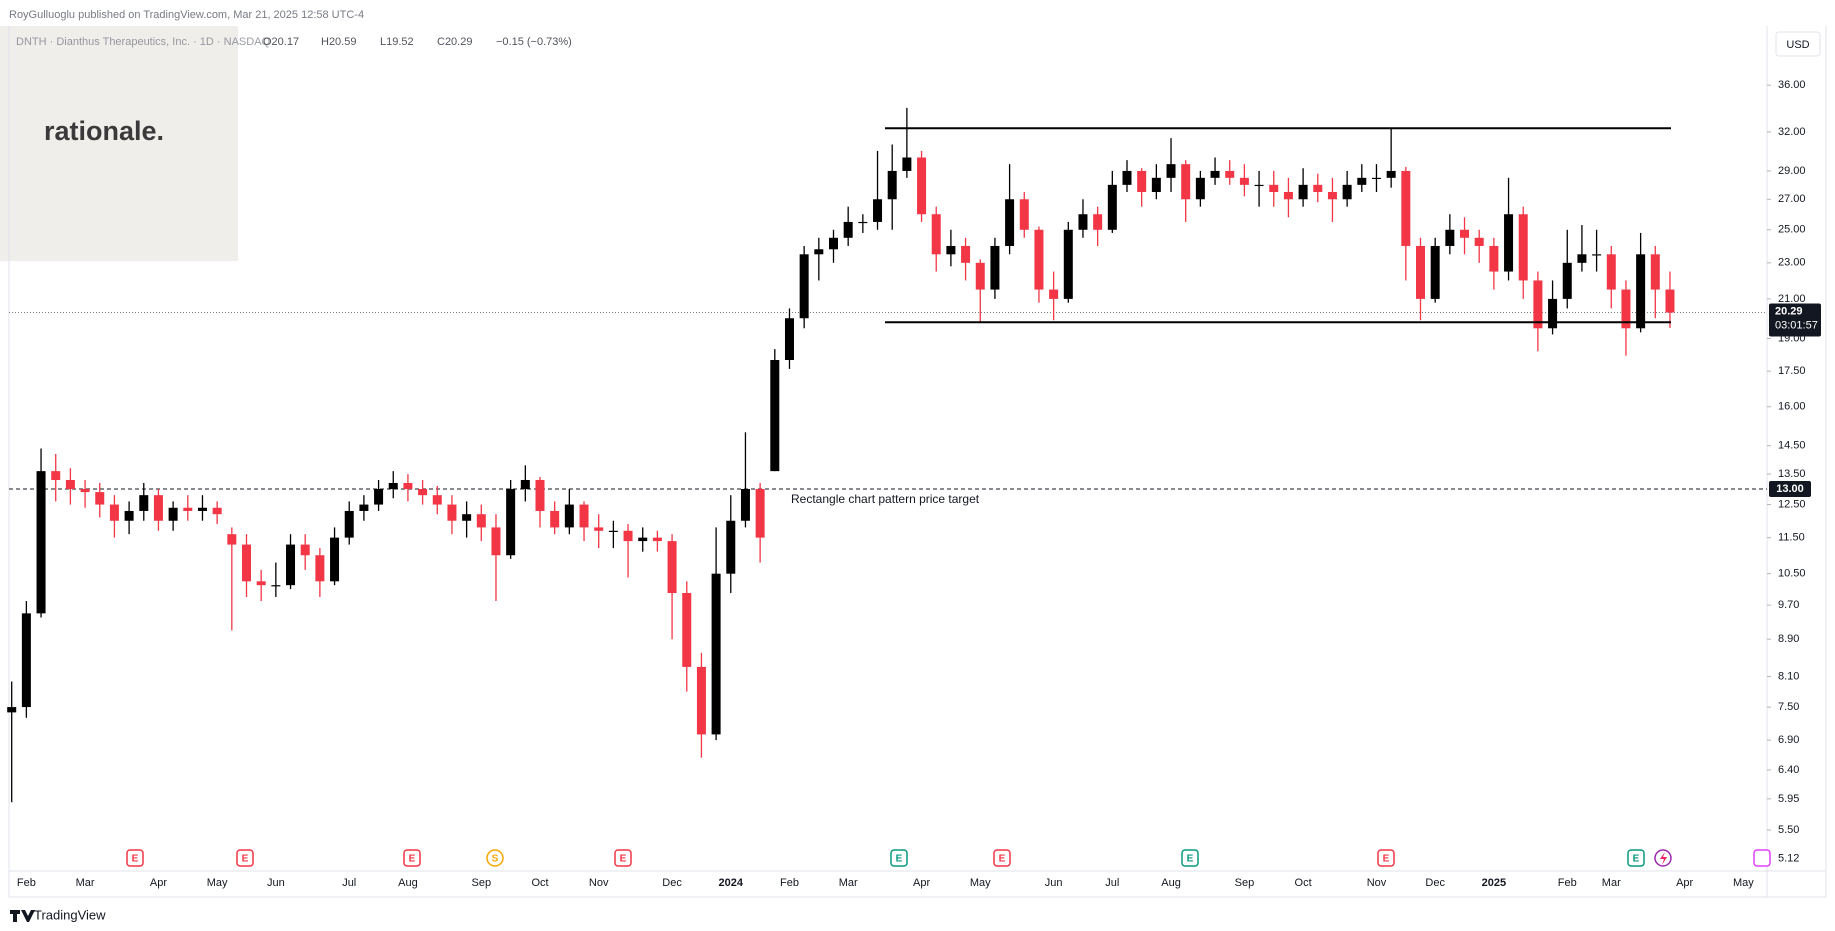 This screenshot has width=1835, height=931. What do you see at coordinates (1788, 770) in the screenshot?
I see `y-tick-label: 6.40` at bounding box center [1788, 770].